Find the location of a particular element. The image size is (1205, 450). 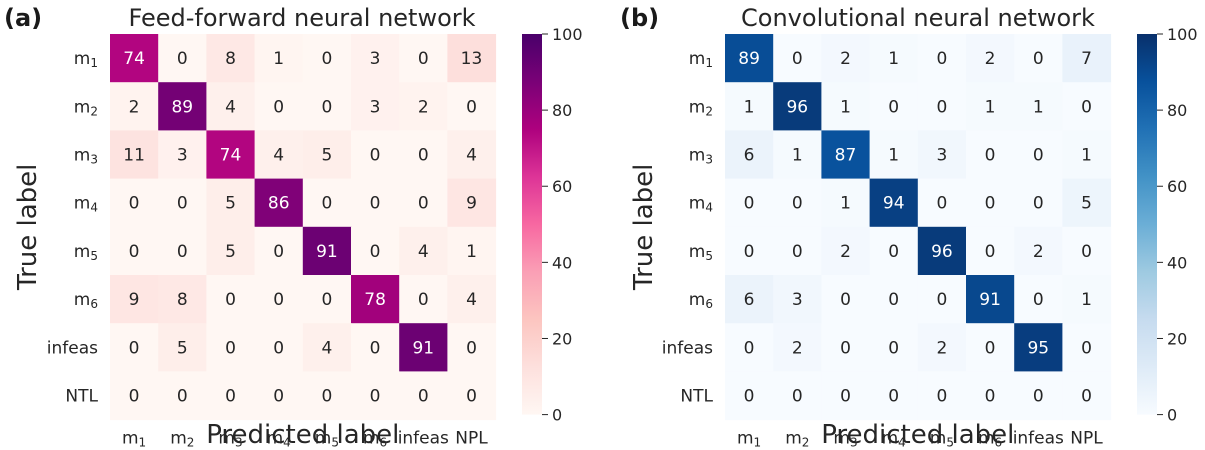

colorbar-tick-label: 40 is located at coordinates (562, 262).